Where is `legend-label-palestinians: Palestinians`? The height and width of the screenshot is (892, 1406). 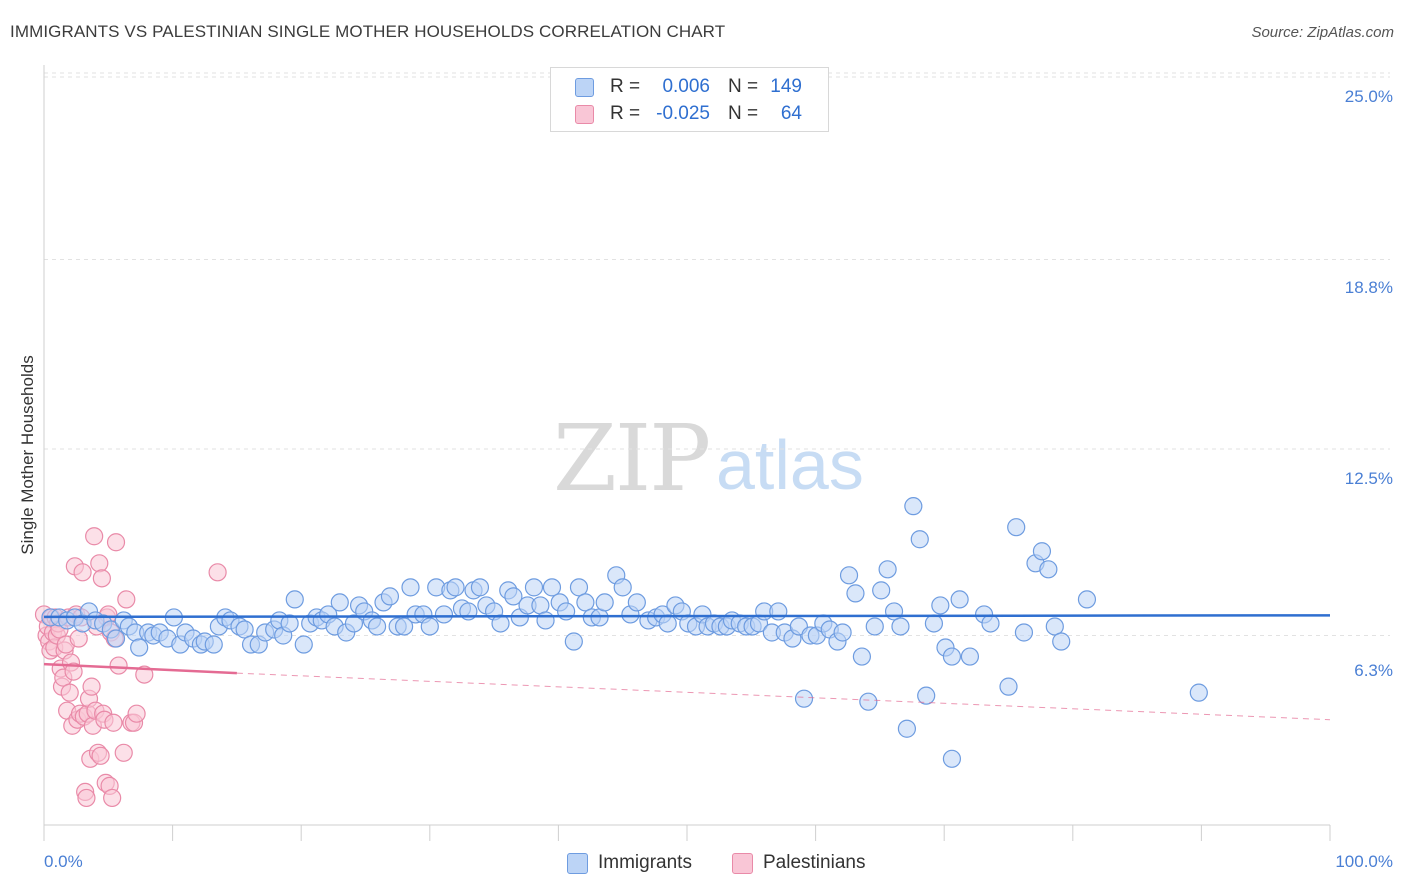 legend-label-palestinians: Palestinians is located at coordinates (814, 862).